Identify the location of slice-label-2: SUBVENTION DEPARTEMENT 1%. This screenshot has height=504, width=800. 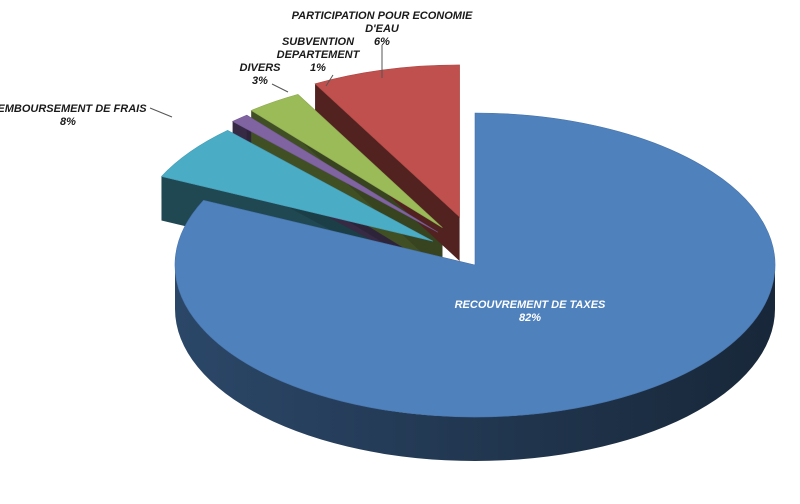
(319, 55).